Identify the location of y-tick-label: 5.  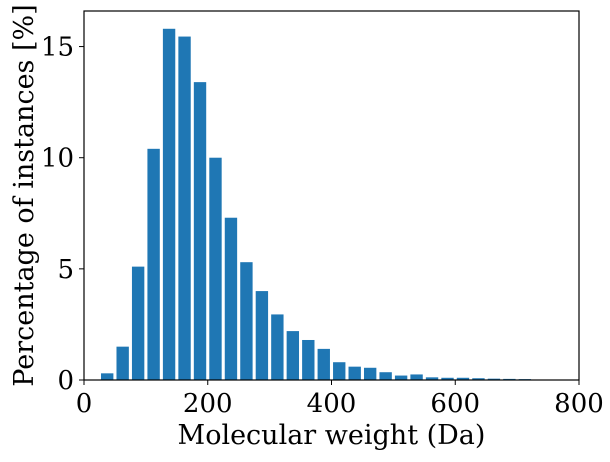
(65, 270).